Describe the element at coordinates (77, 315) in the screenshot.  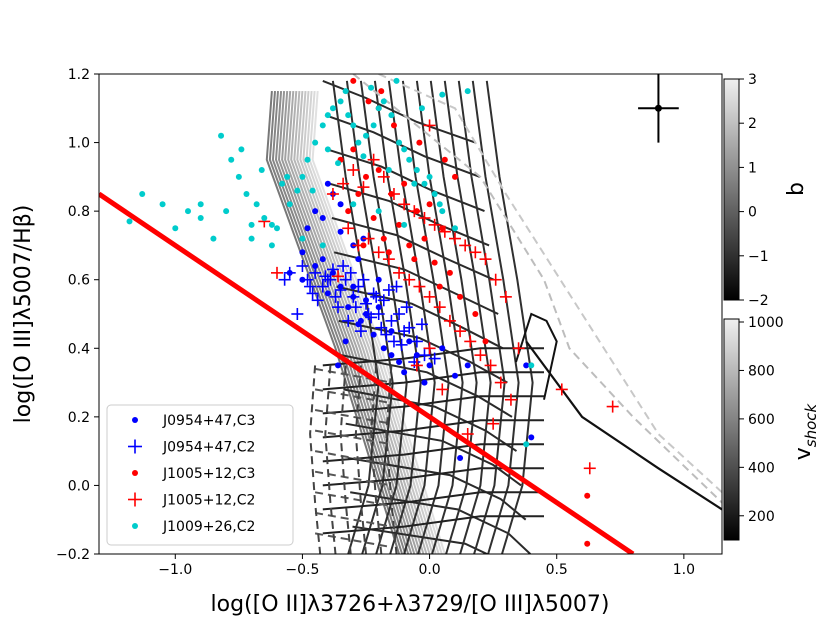
I see `y-axis-ticks: −0.2 0.0 0.2 0.4 0.6 0.8 1.0 1.2` at that location.